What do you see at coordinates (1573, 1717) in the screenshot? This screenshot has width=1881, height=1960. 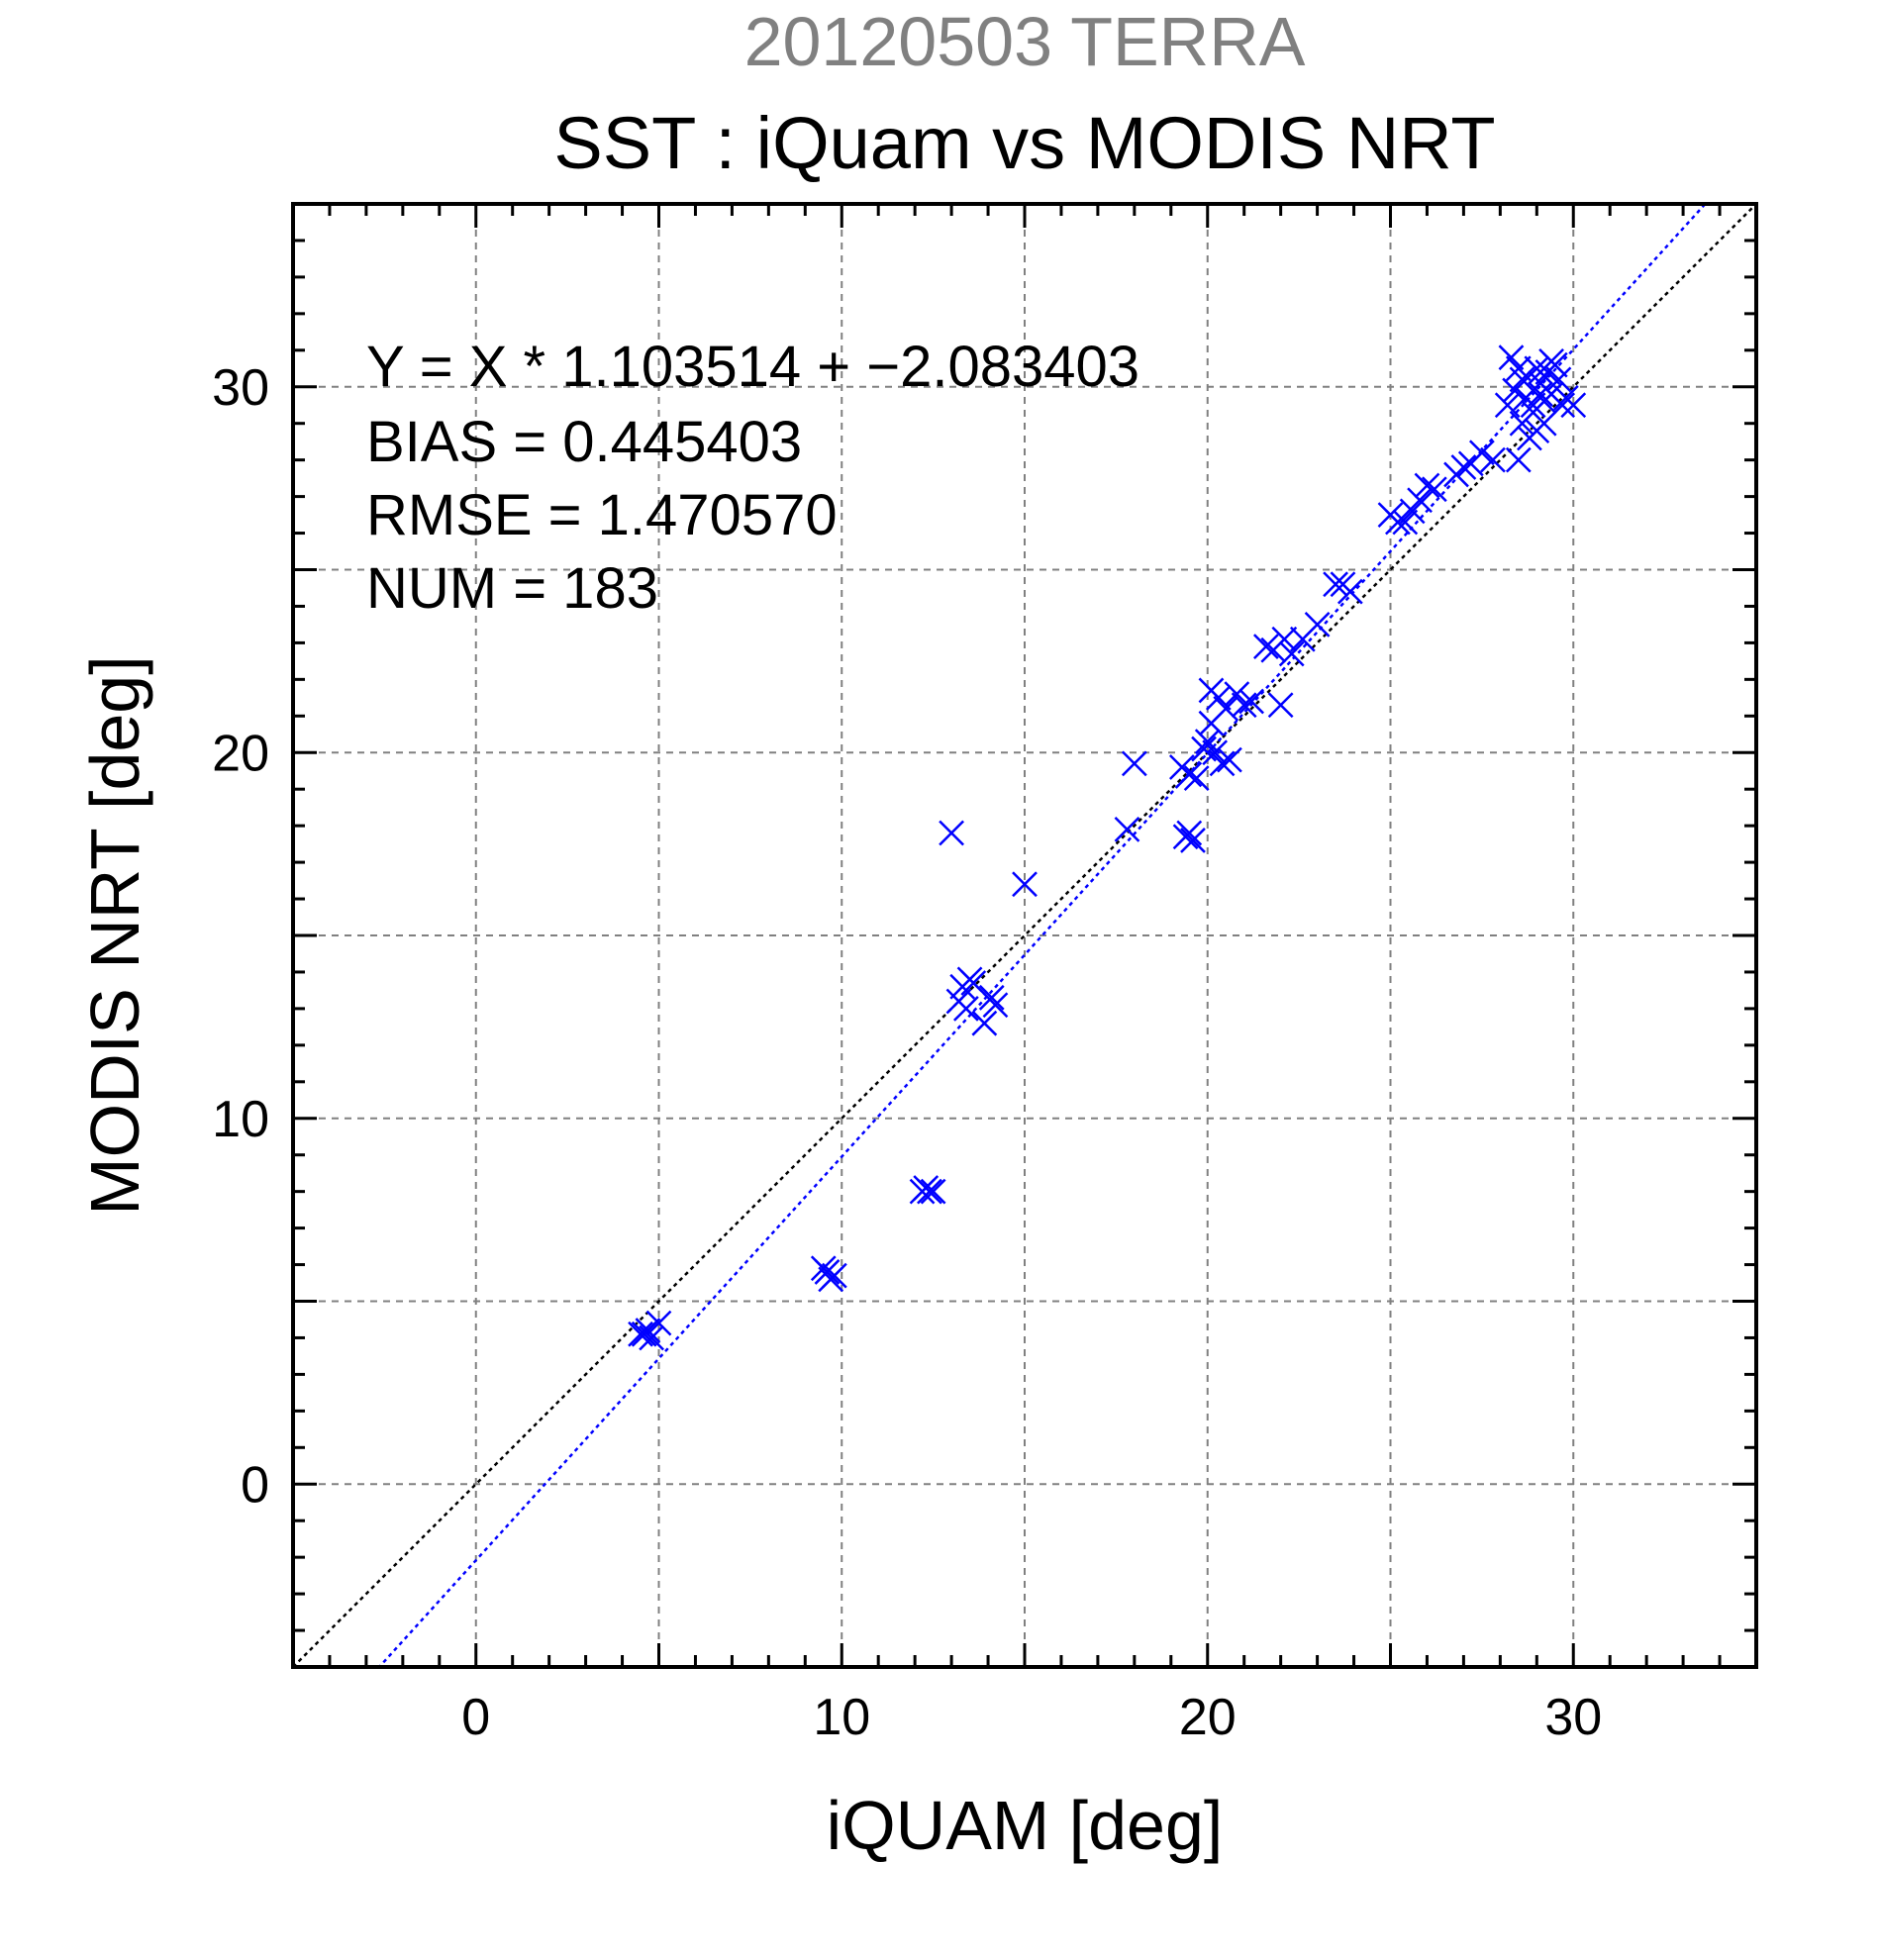 I see `x-tick-label: 30` at bounding box center [1573, 1717].